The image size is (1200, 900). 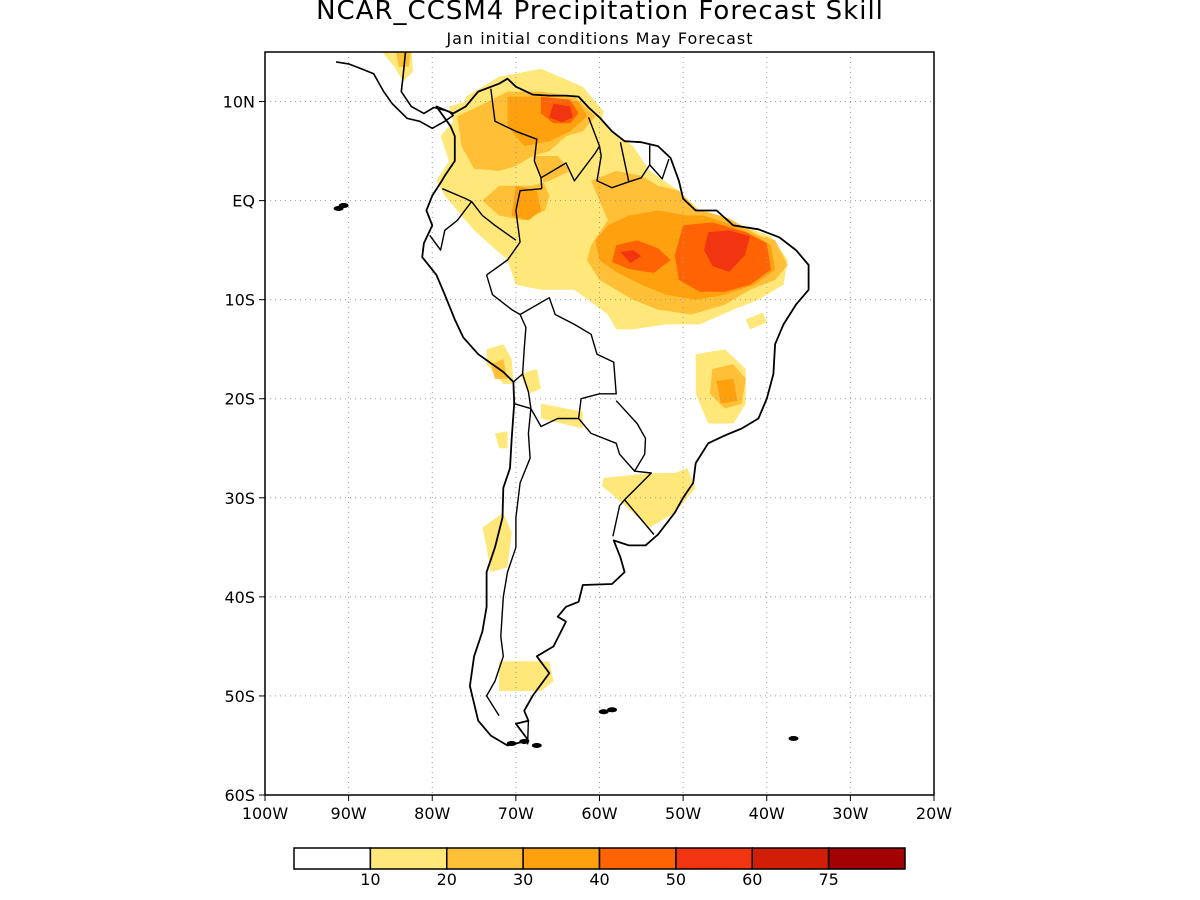 What do you see at coordinates (432, 813) in the screenshot?
I see `lon-tick-label: 80W` at bounding box center [432, 813].